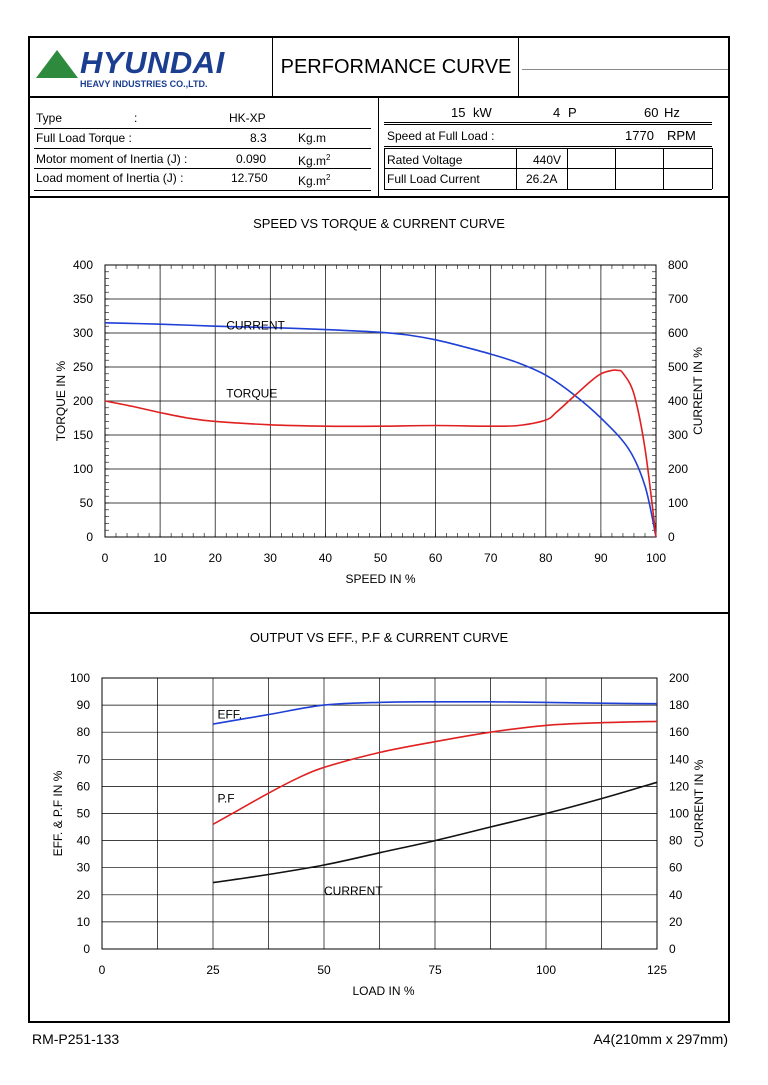 Image resolution: width=768 pixels, height=1085 pixels. What do you see at coordinates (249, 178) in the screenshot?
I see `load-inertia-value: 12.750` at bounding box center [249, 178].